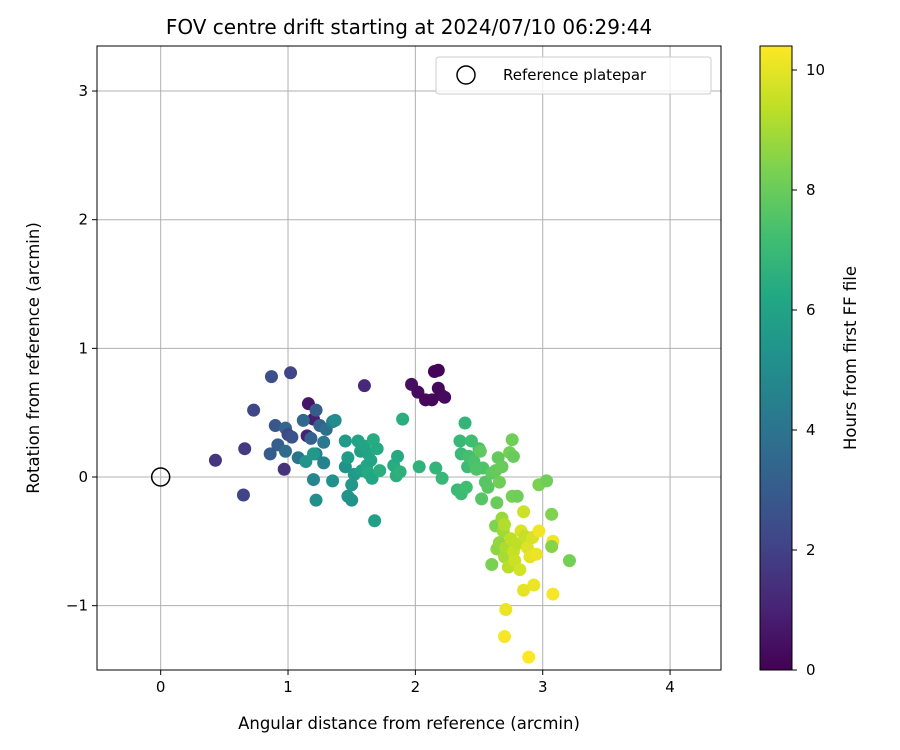 The image size is (900, 750). What do you see at coordinates (670, 687) in the screenshot?
I see `x-tick-label: 4` at bounding box center [670, 687].